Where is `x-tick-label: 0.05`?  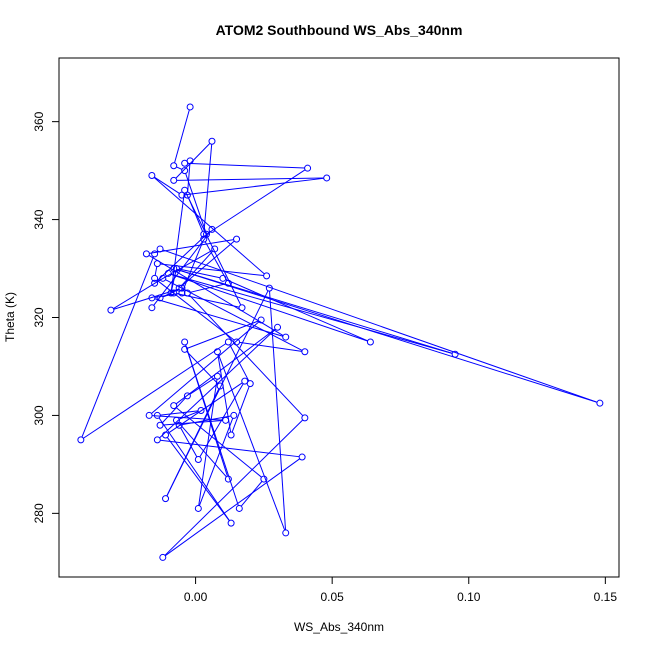 x-tick-label: 0.05 is located at coordinates (332, 597).